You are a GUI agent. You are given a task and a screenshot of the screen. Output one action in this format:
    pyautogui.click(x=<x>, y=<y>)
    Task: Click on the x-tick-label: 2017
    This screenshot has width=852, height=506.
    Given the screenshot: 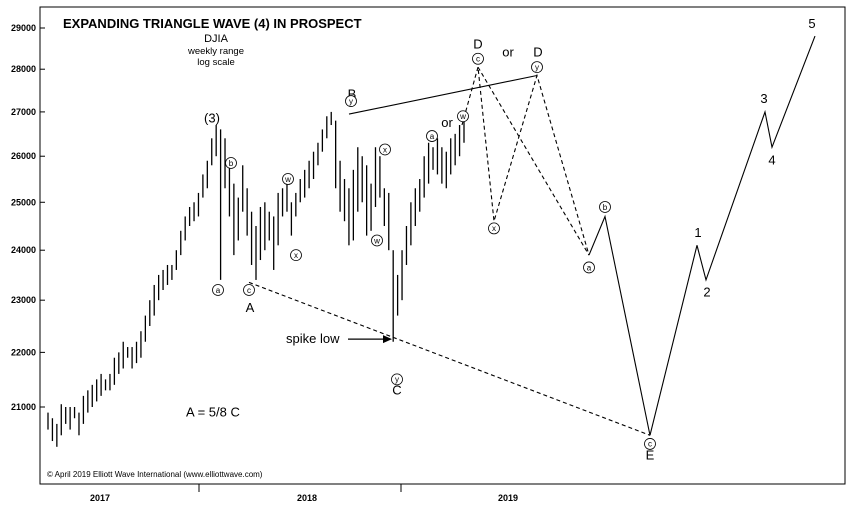 What is the action you would take?
    pyautogui.click(x=100, y=498)
    